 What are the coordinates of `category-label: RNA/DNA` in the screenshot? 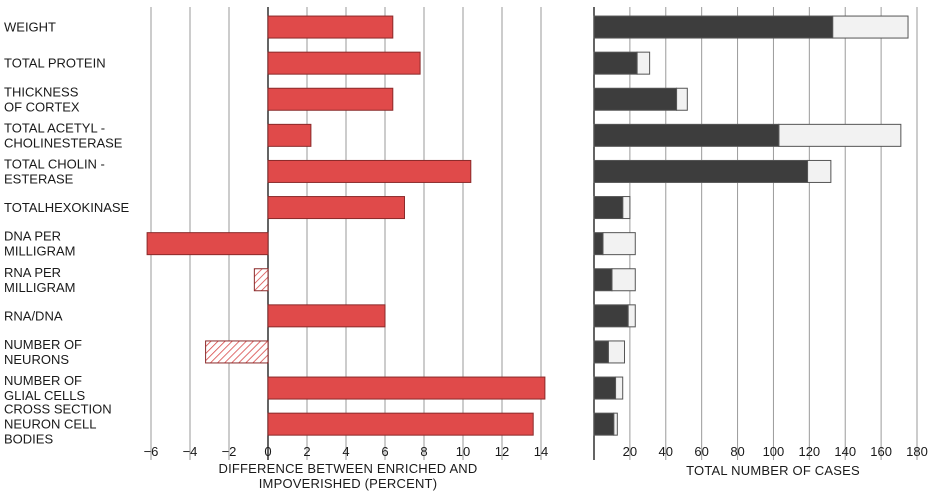 It's located at (33, 315).